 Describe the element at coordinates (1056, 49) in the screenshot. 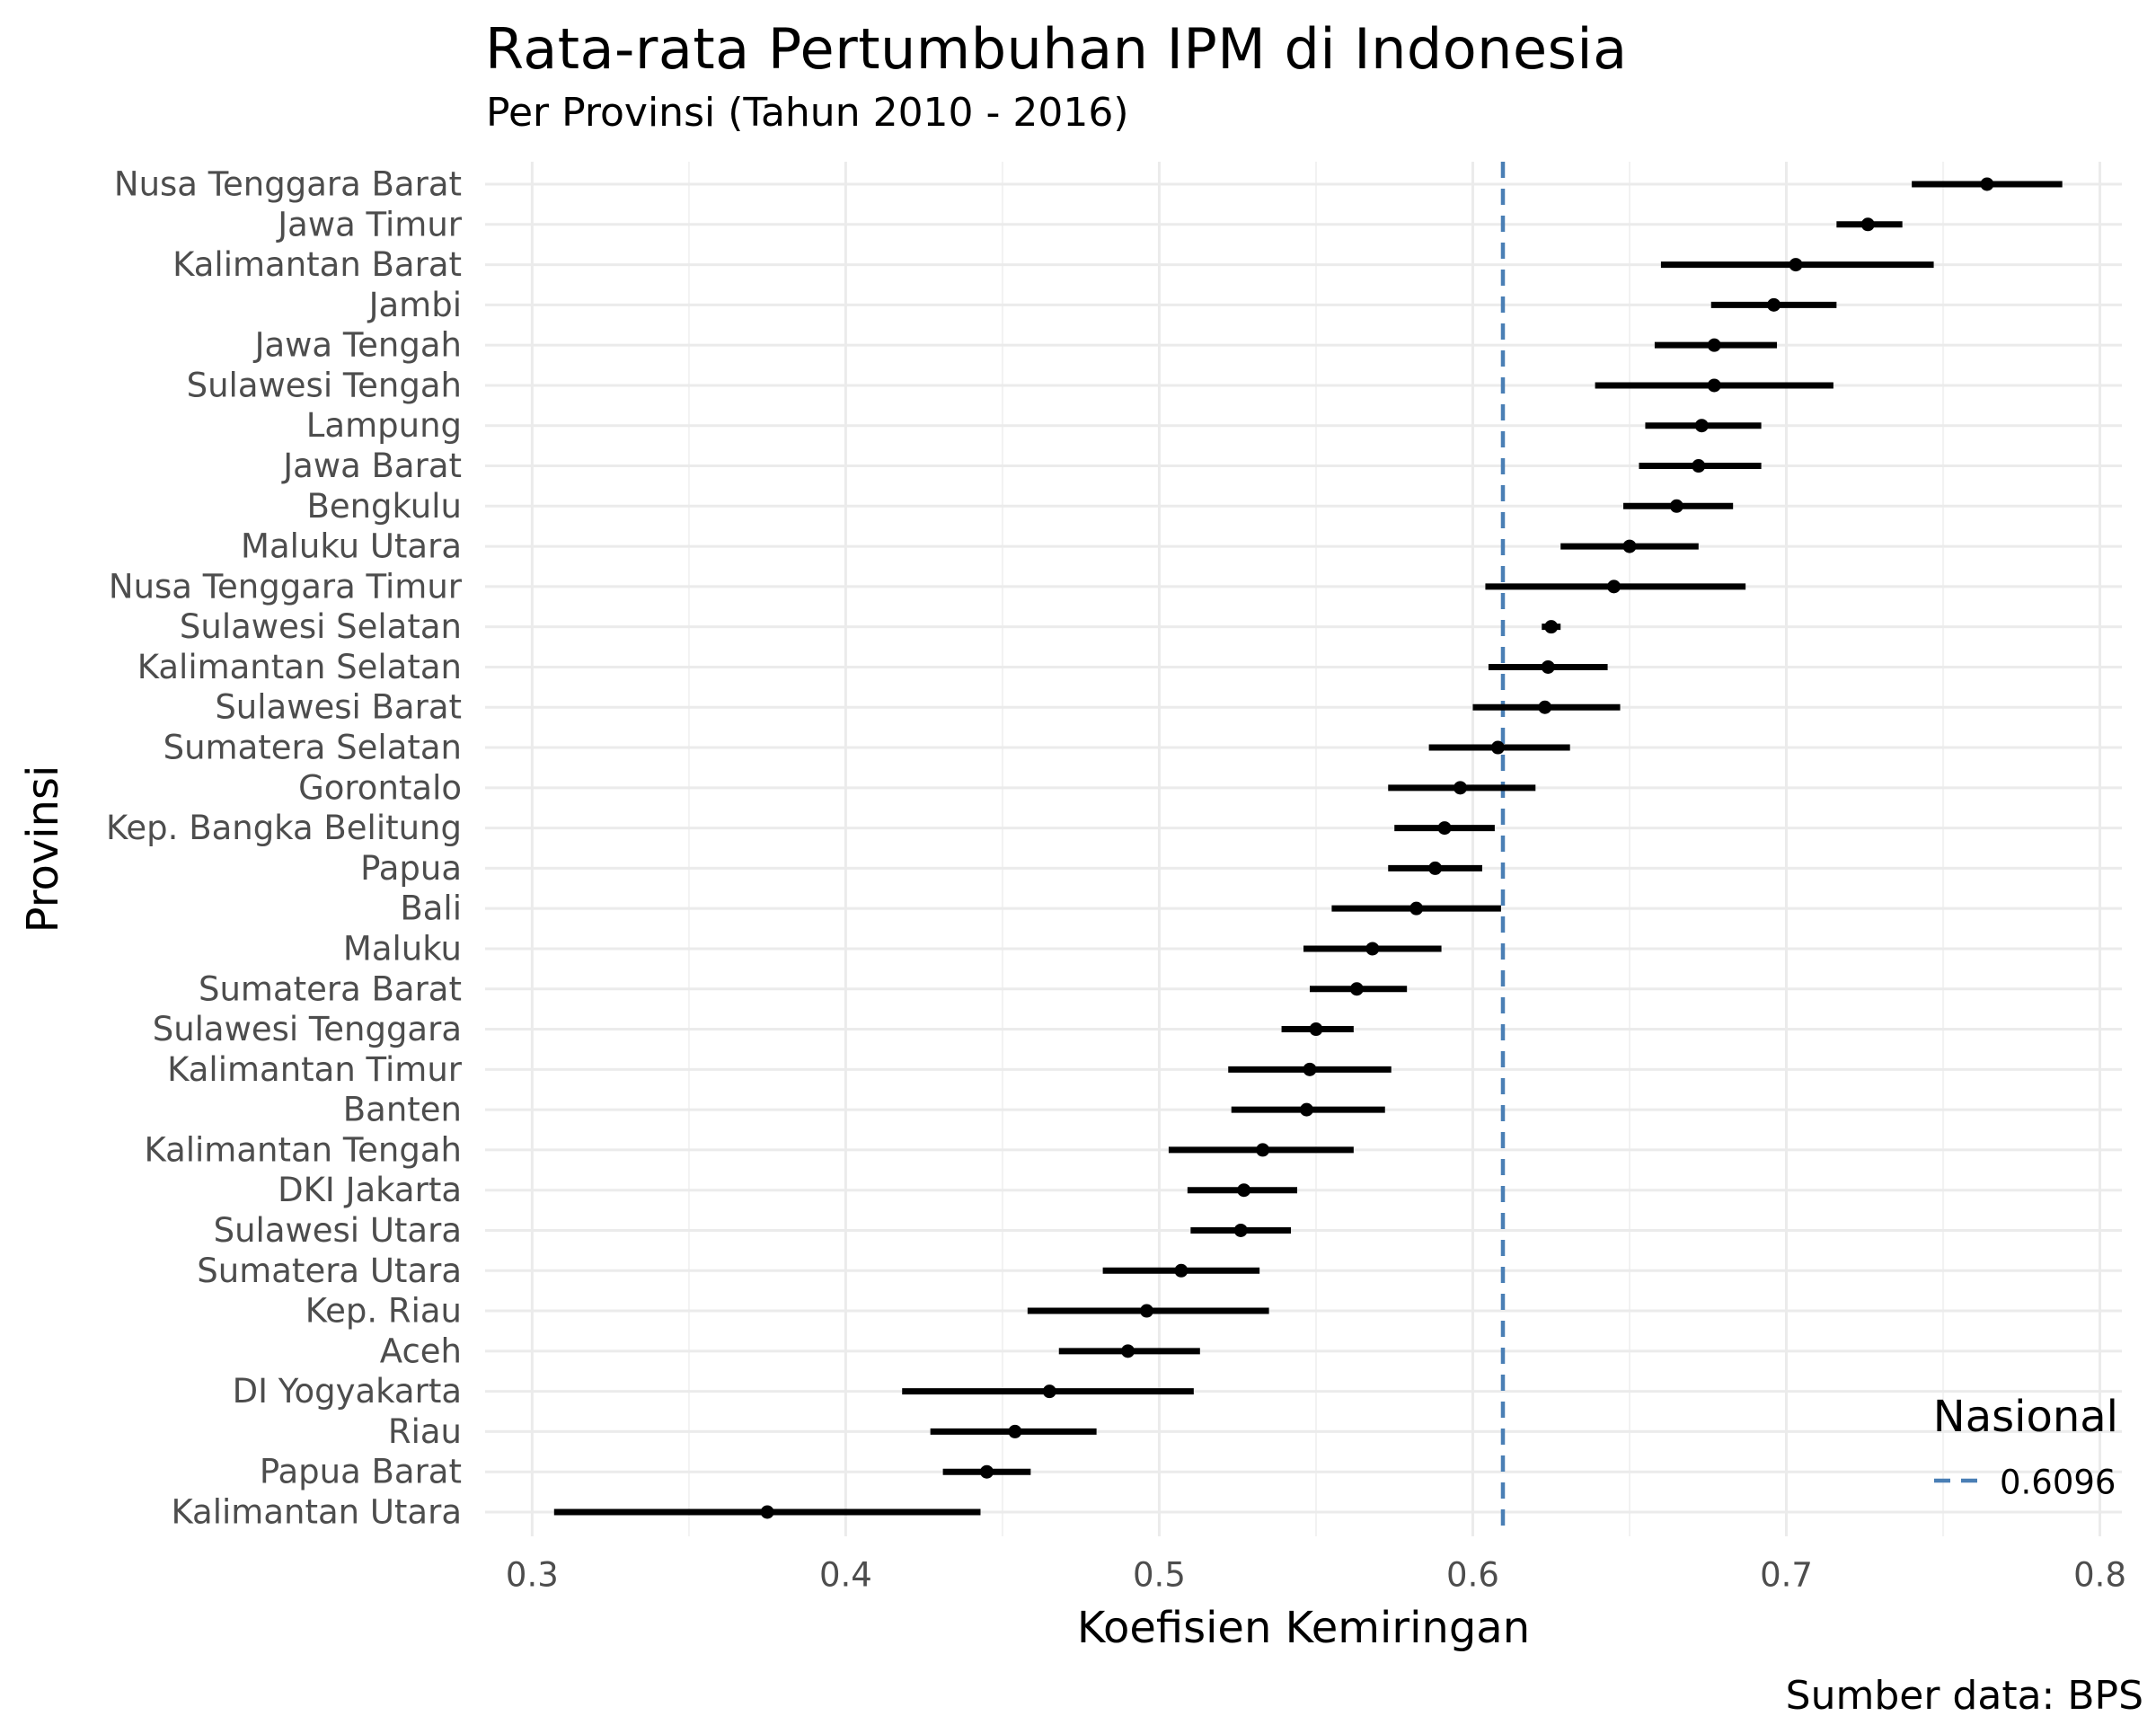

I see `chart-title: Rata-rata Pertumbuhan IPM di Indonesia` at that location.